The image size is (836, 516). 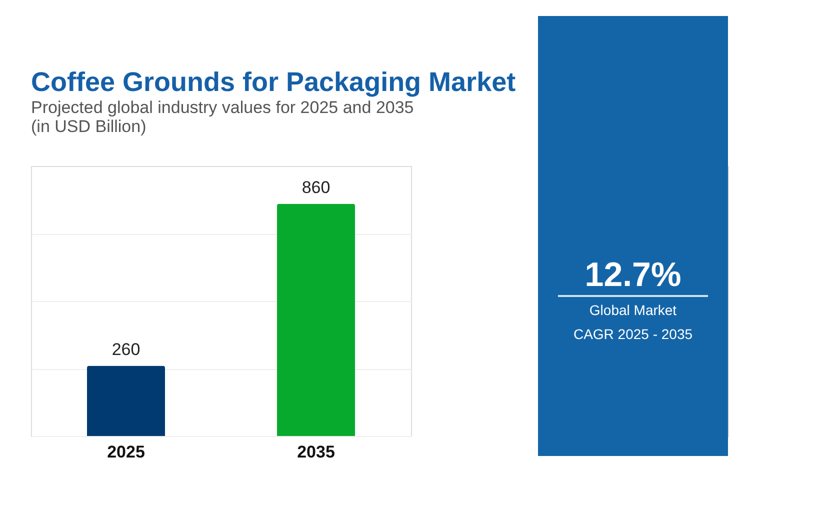 What do you see at coordinates (316, 187) in the screenshot?
I see `data-label: 860` at bounding box center [316, 187].